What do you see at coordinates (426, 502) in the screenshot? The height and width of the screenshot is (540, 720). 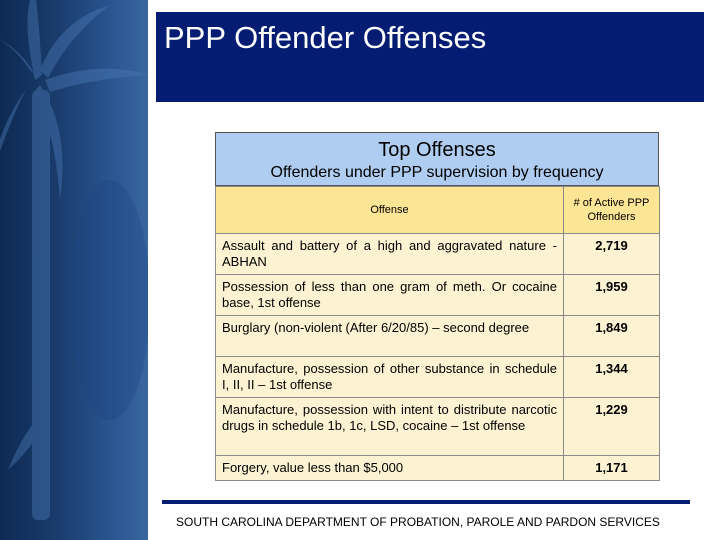 I see `footer-divider` at bounding box center [426, 502].